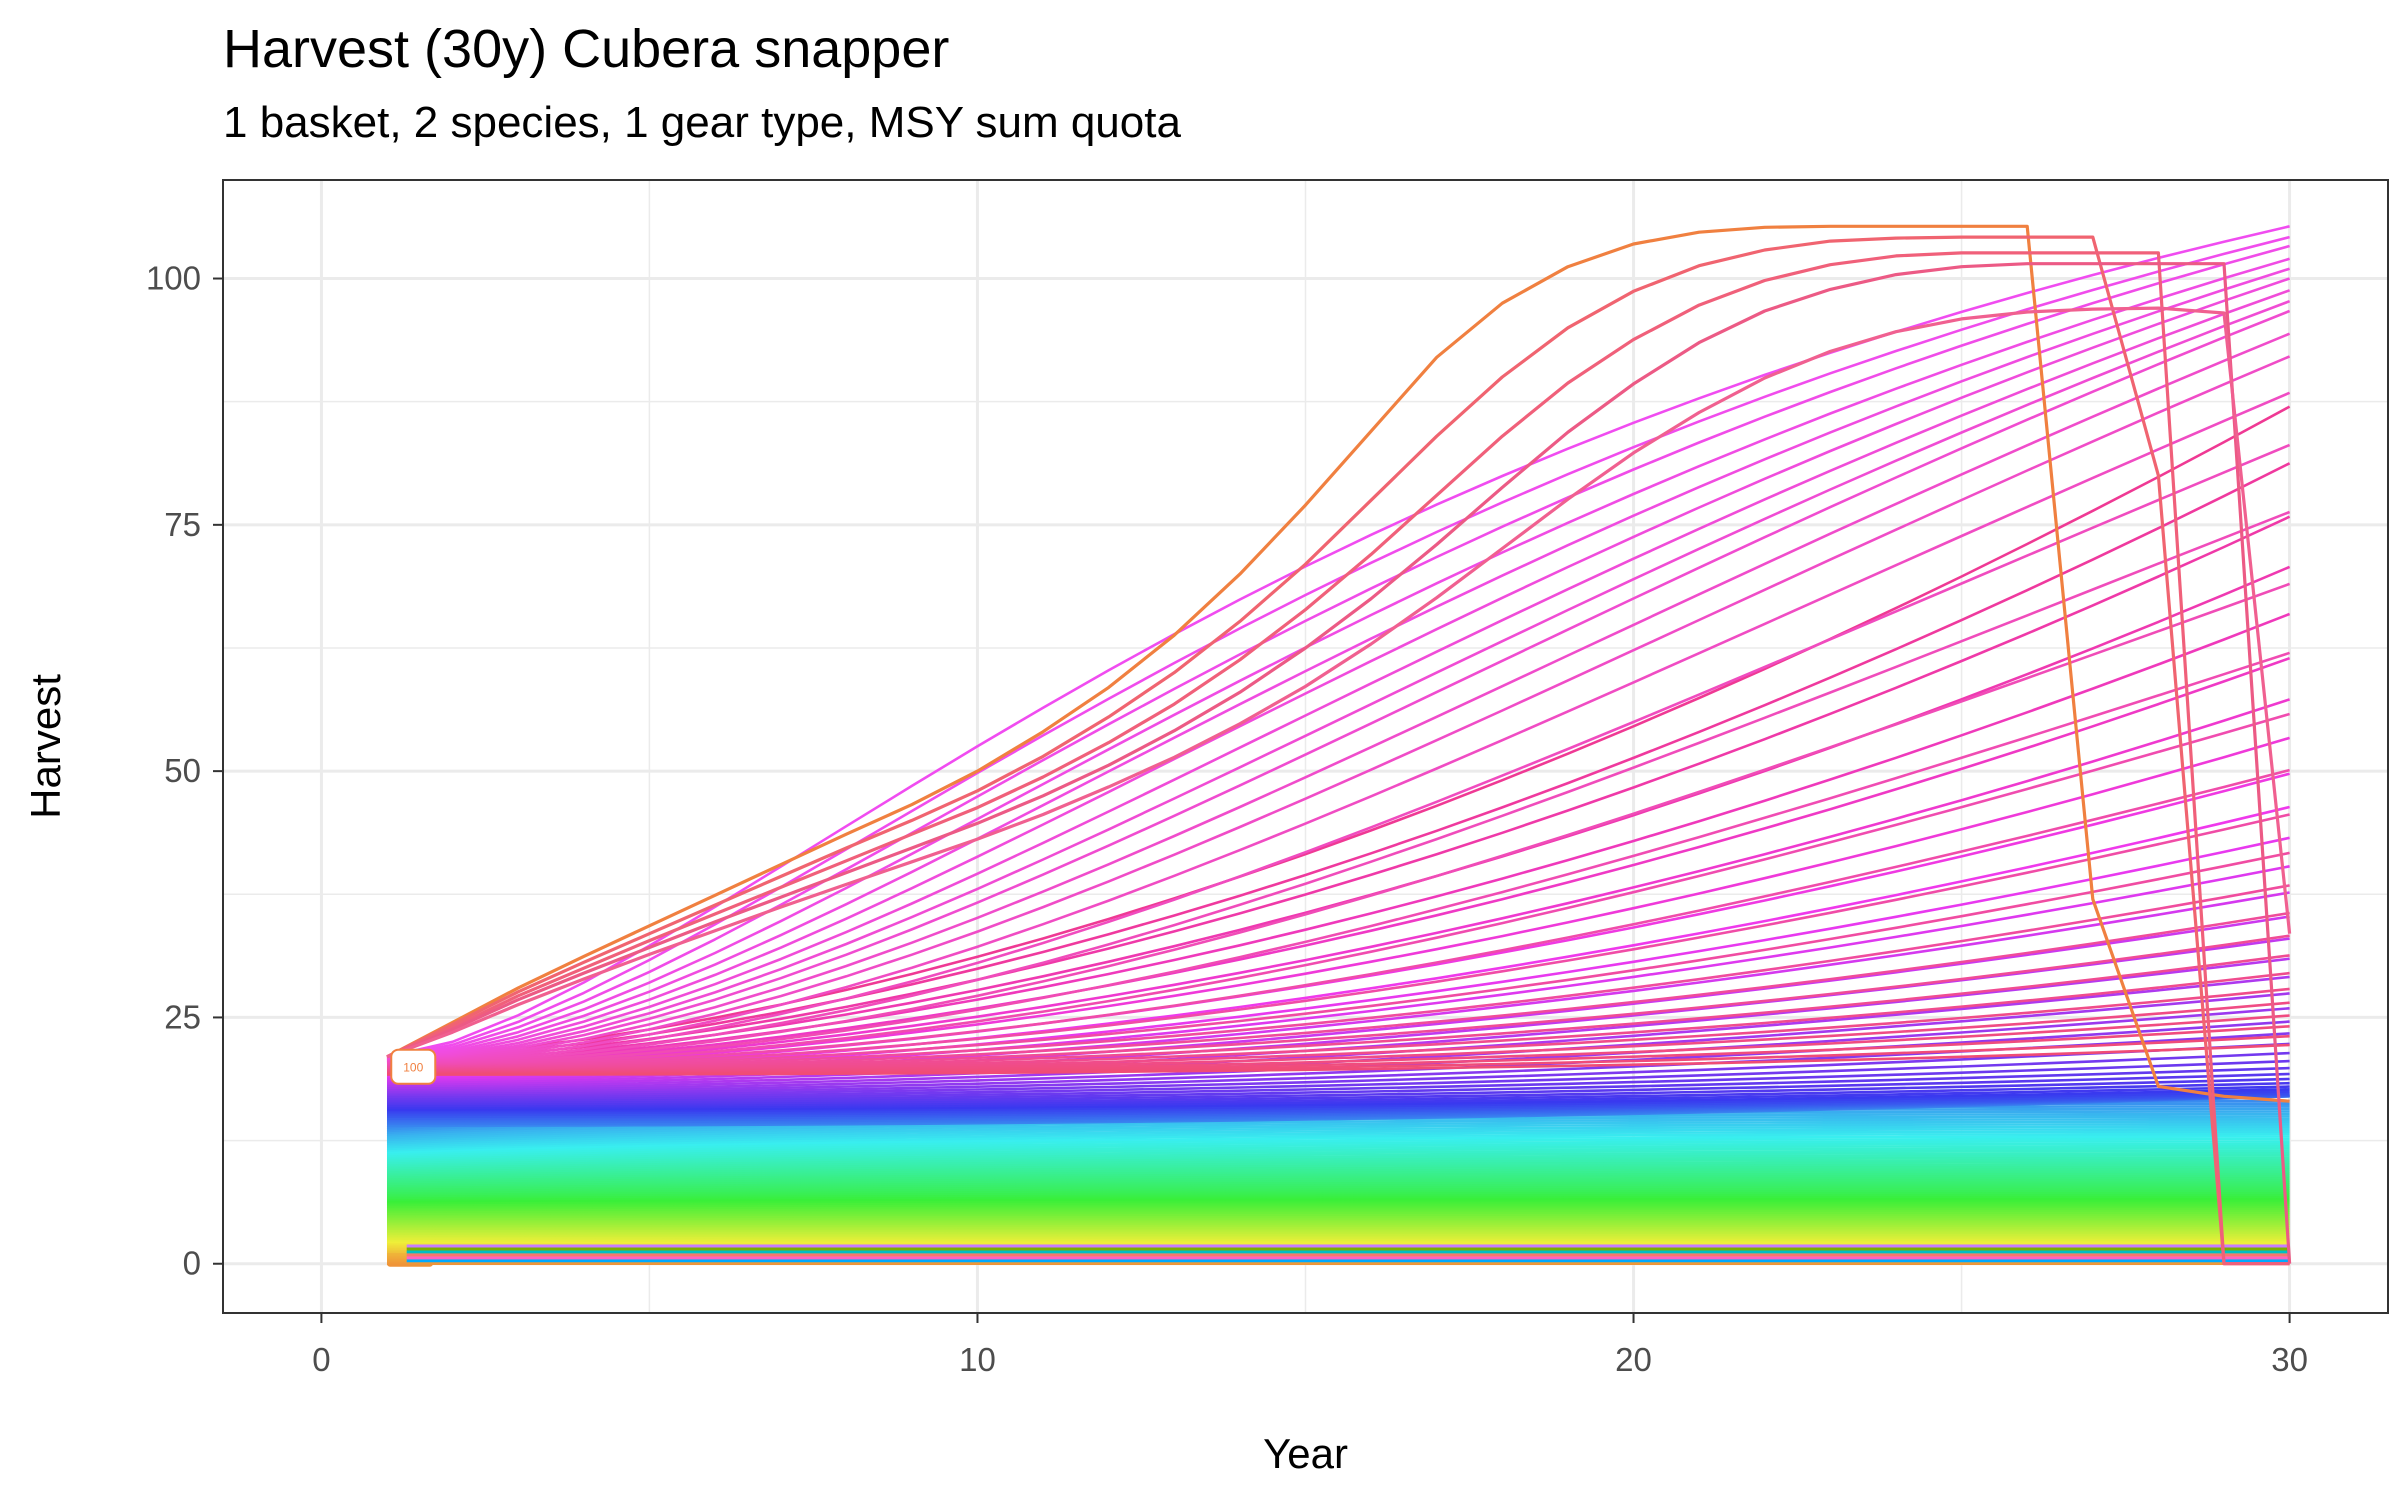 This screenshot has width=2400, height=1500. Describe the element at coordinates (977, 1359) in the screenshot. I see `x-tick-label: 10` at that location.